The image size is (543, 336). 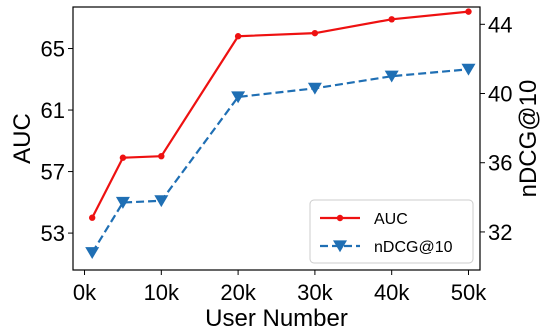 What do you see at coordinates (53, 49) in the screenshot?
I see `y-left-tick-label: 65` at bounding box center [53, 49].